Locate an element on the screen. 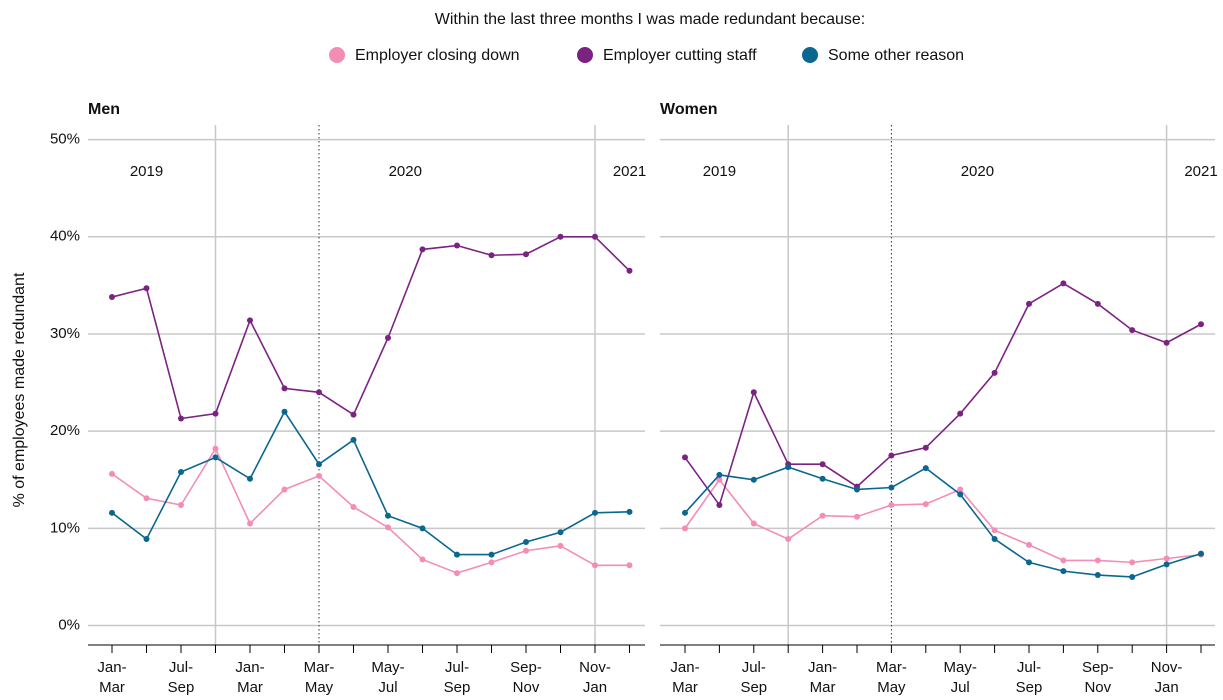  x-tick-label-line: Sep- is located at coordinates (1098, 667).